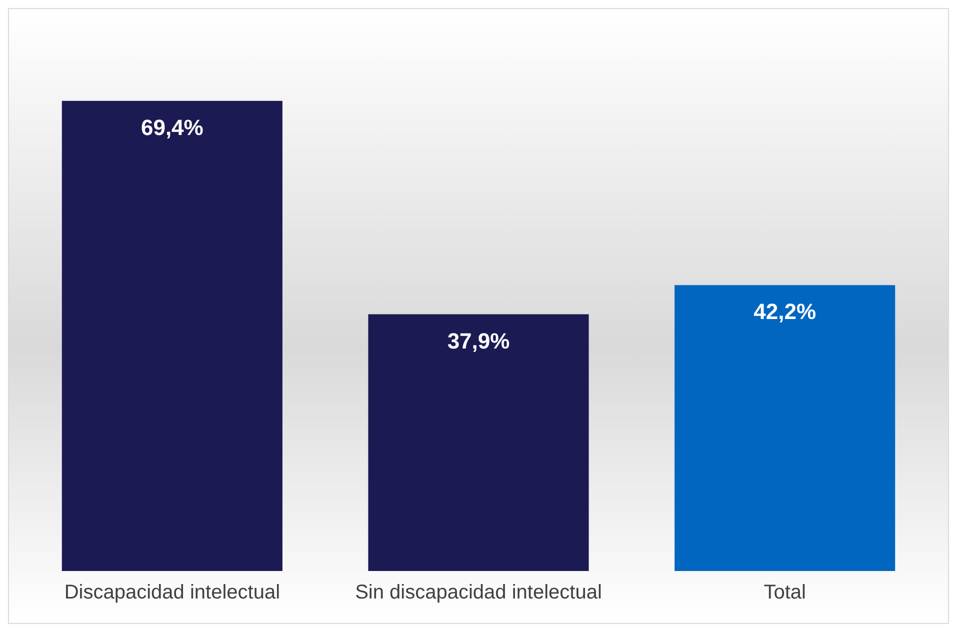  Describe the element at coordinates (172, 593) in the screenshot. I see `x-tick-label: Discapacidad intelectual` at that location.